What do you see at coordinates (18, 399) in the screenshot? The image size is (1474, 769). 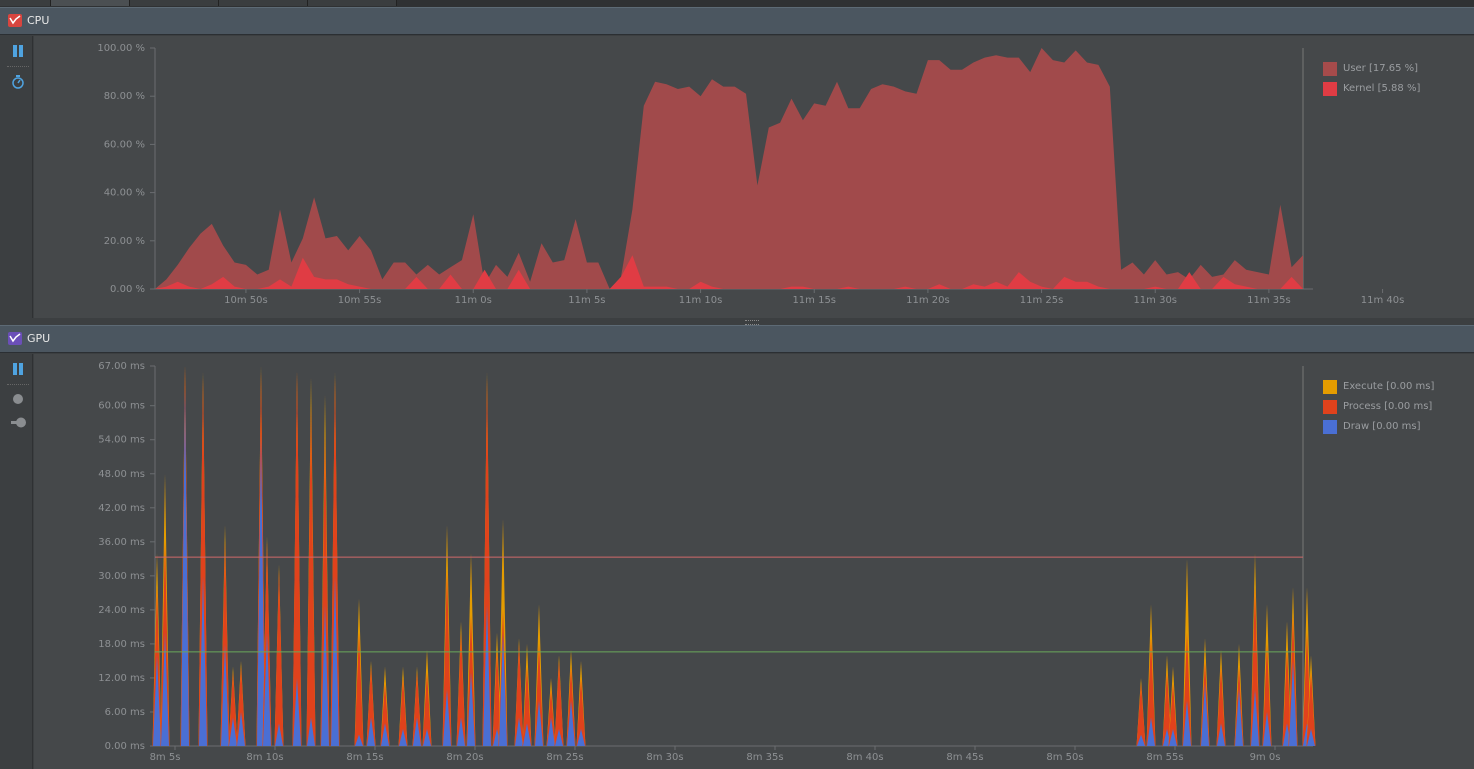 I see `record-icon` at bounding box center [18, 399].